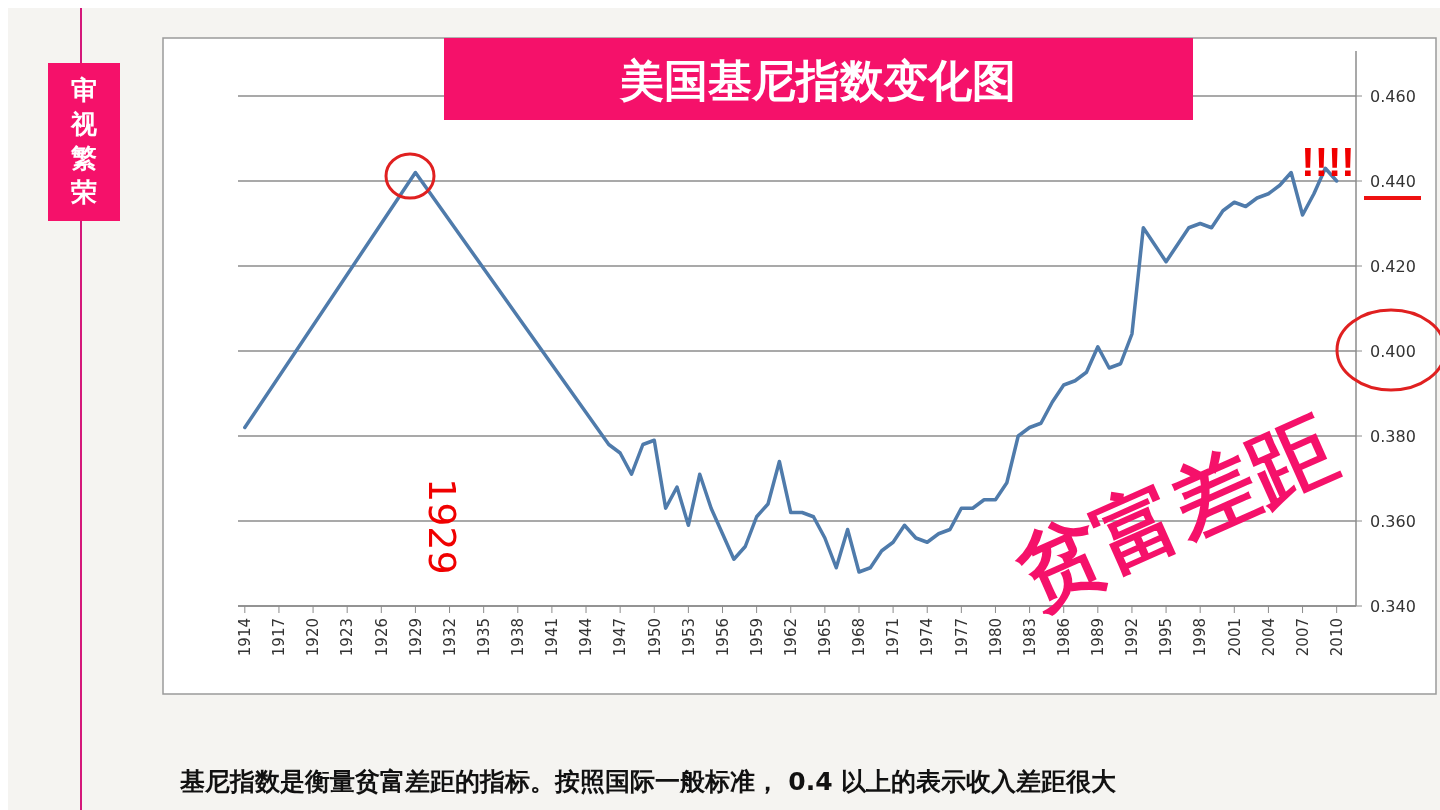 This screenshot has height=810, width=1440. What do you see at coordinates (688, 637) in the screenshot?
I see `x-tick-label: 1953` at bounding box center [688, 637].